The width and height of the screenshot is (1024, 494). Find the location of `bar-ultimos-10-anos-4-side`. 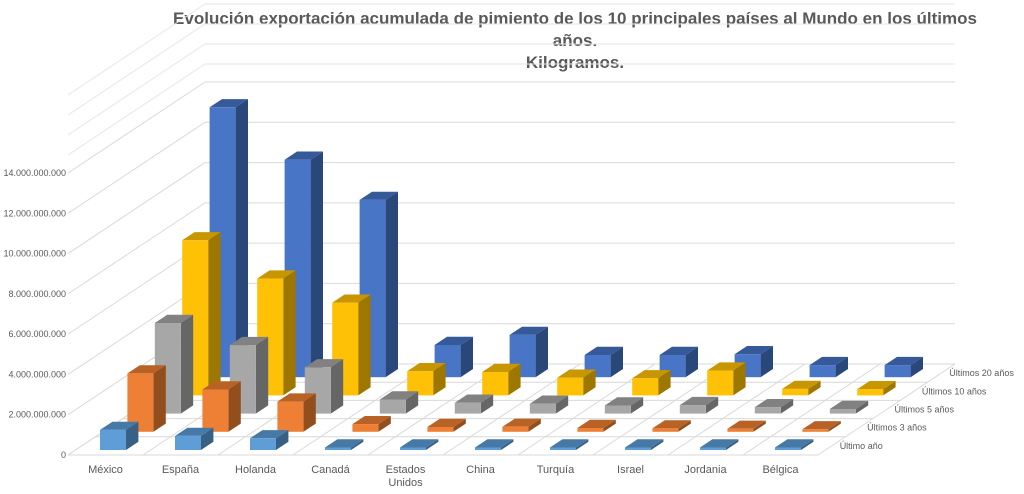

bar-ultimos-10-anos-4-side is located at coordinates (439, 379).